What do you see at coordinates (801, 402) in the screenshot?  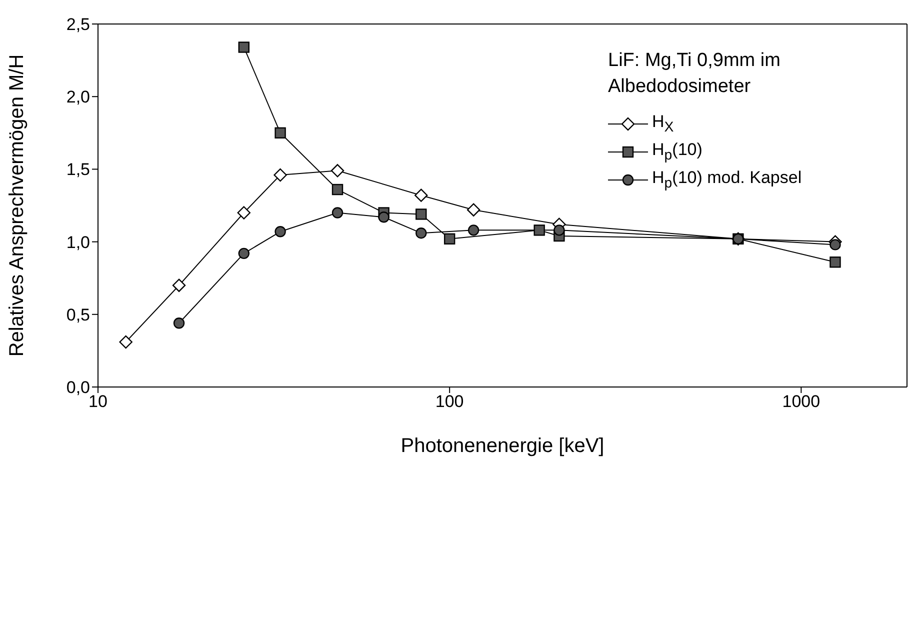 I see `x-tick-label: 1000` at bounding box center [801, 402].